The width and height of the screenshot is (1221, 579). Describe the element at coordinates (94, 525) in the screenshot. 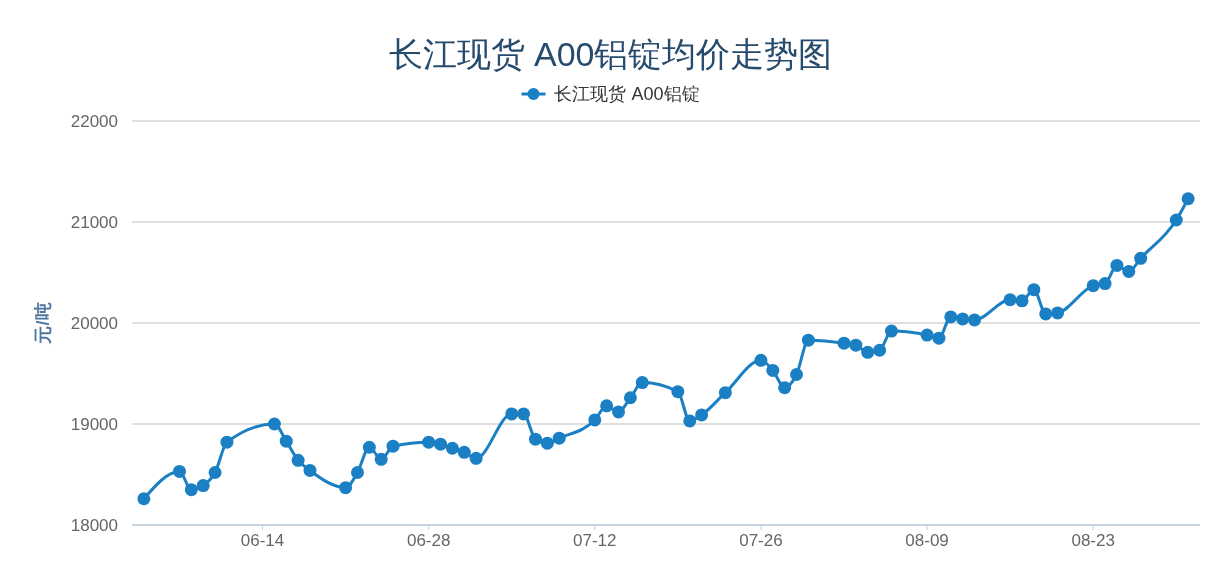

I see `y-tick-label: 18000` at that location.